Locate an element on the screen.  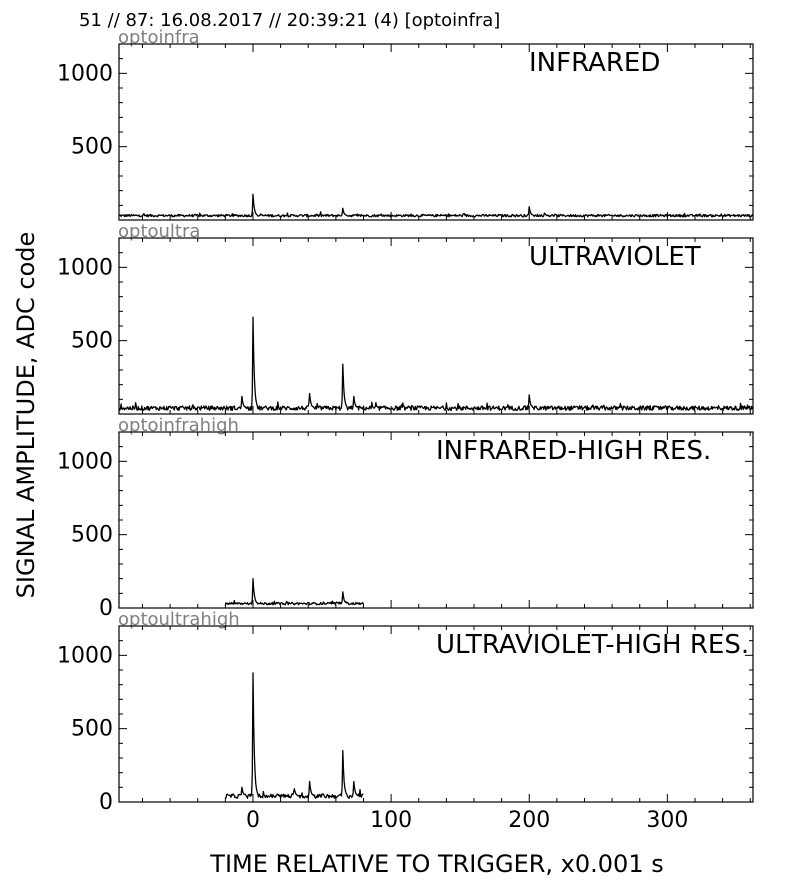
channel-label: optoinfrahigh is located at coordinates (178, 425).